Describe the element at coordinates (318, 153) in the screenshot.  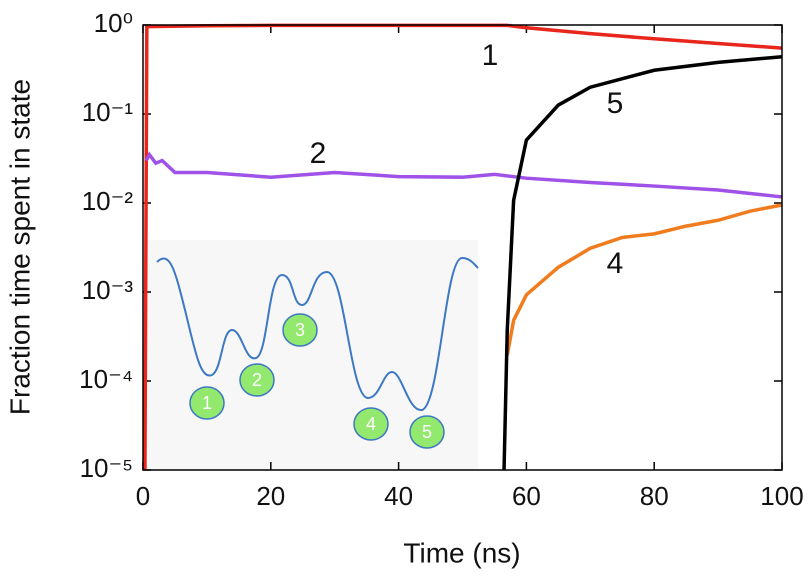
I see `series-annotation: 2` at that location.